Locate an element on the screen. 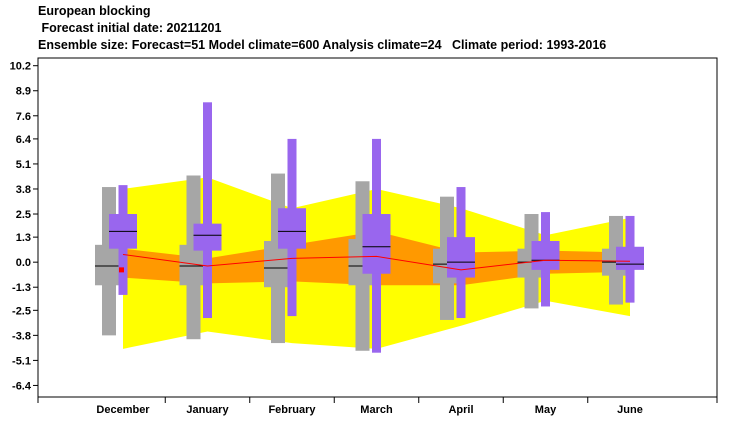 Image resolution: width=734 pixels, height=421 pixels. climate-median-line is located at coordinates (376, 262).